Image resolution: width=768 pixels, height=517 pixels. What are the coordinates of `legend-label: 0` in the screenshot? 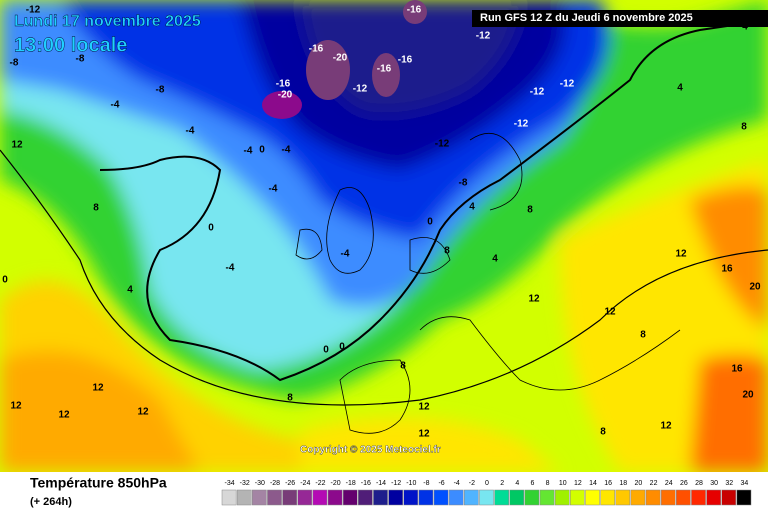 It's located at (487, 483).